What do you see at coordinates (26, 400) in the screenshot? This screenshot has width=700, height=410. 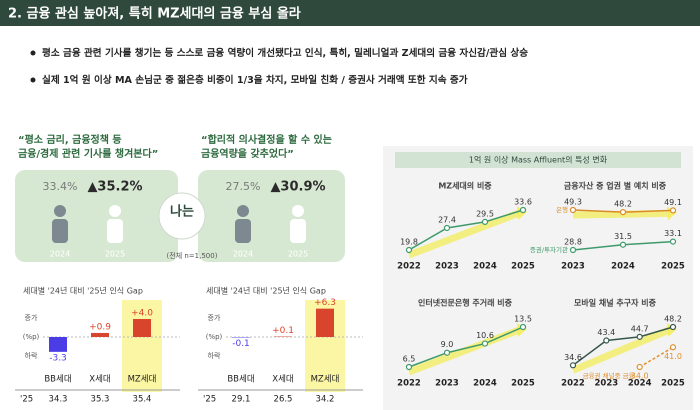 I see `row-label: '25` at bounding box center [26, 400].